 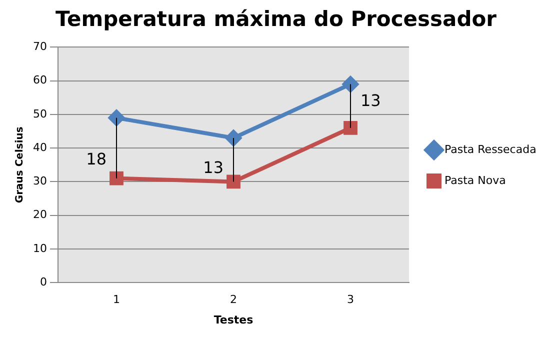 What do you see at coordinates (234, 319) in the screenshot?
I see `x-axis-title: Testes` at bounding box center [234, 319].